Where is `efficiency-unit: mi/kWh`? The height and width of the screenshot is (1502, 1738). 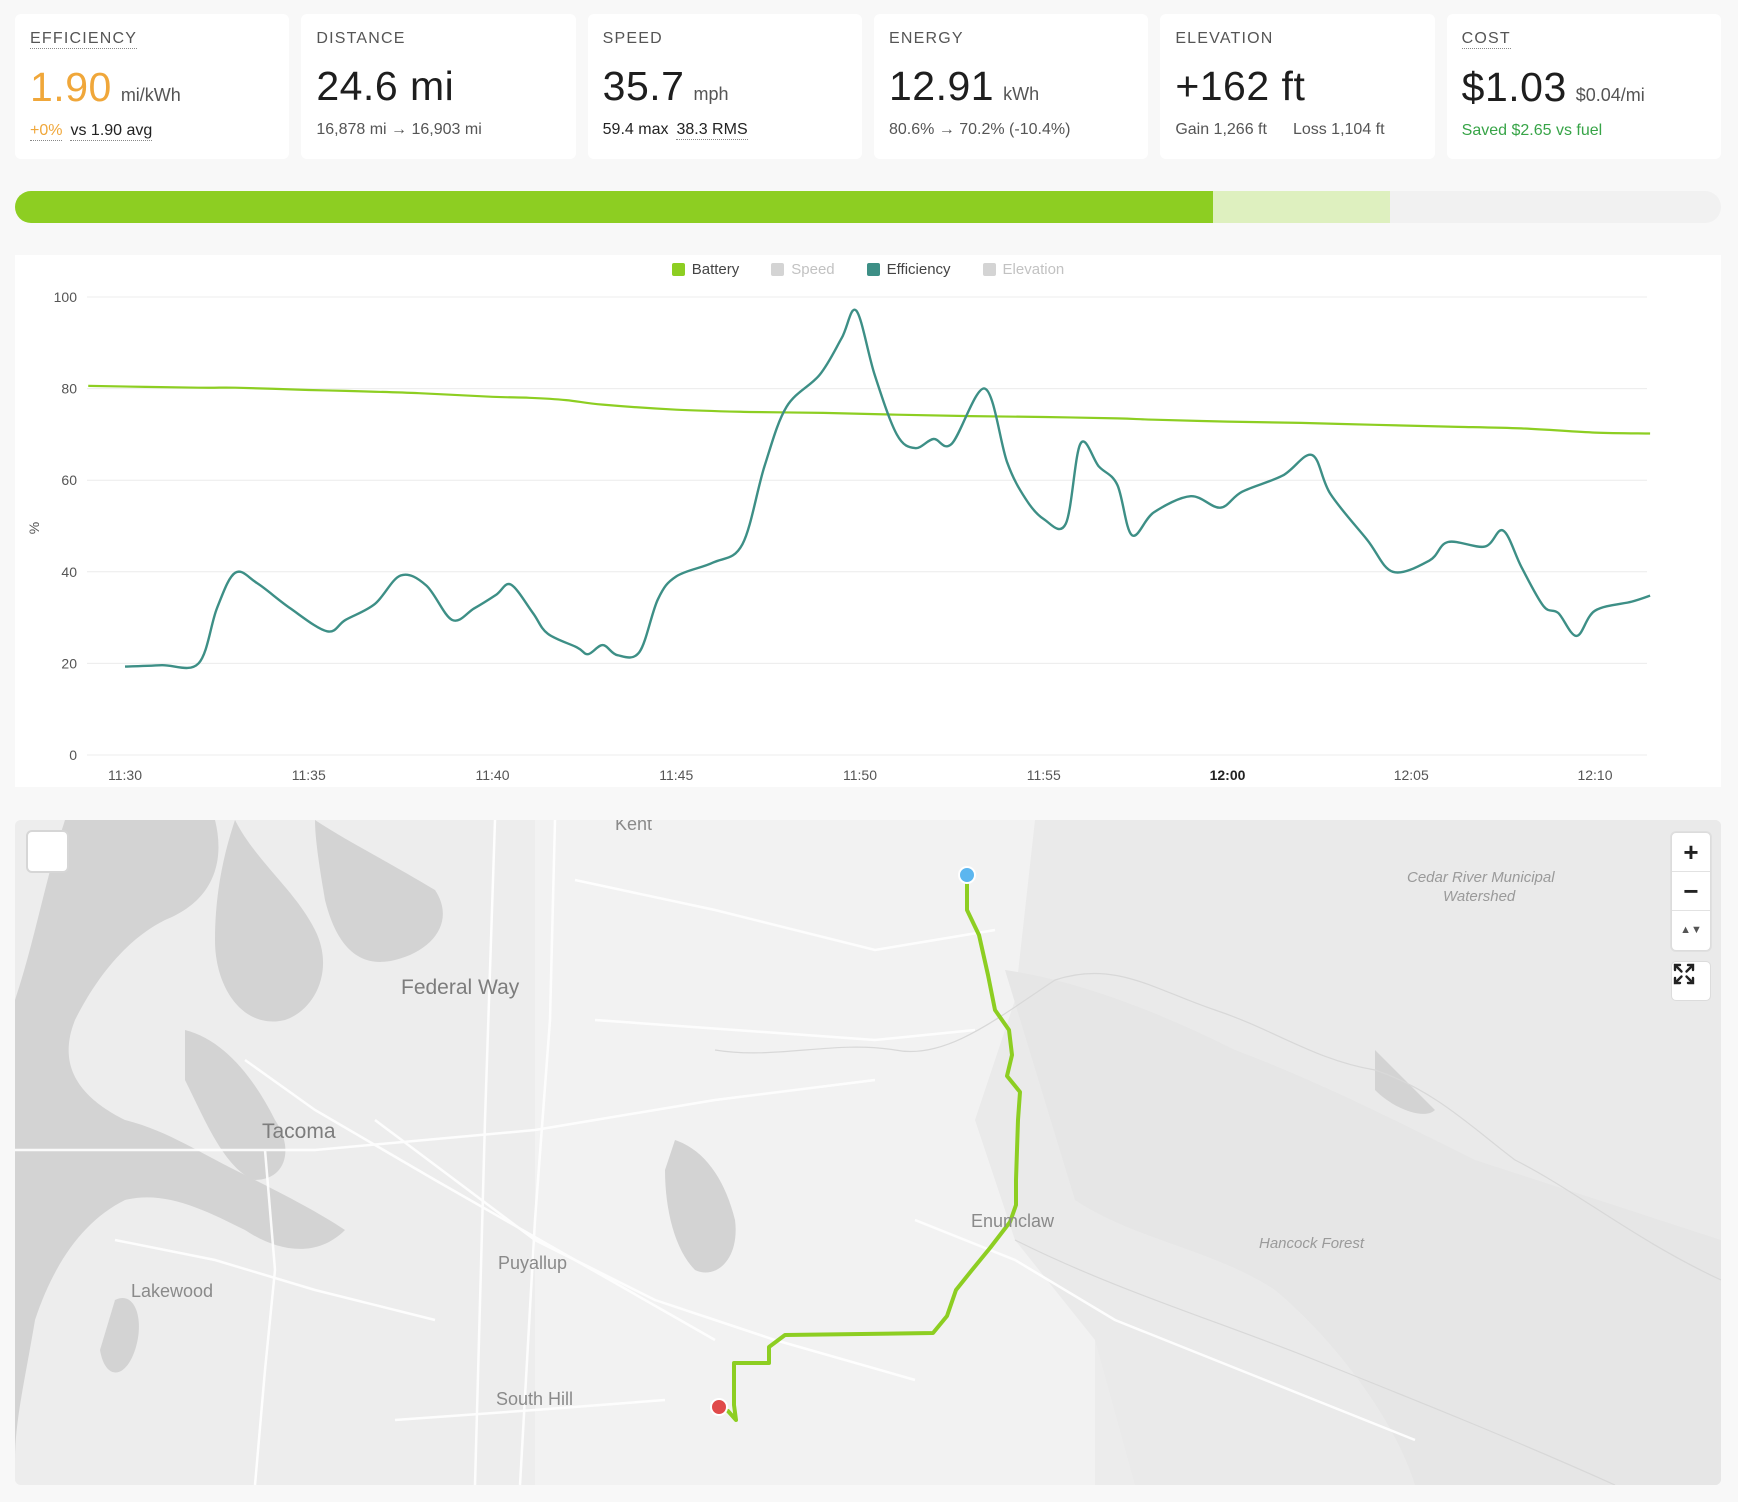 efficiency-unit: mi/kWh is located at coordinates (150, 95).